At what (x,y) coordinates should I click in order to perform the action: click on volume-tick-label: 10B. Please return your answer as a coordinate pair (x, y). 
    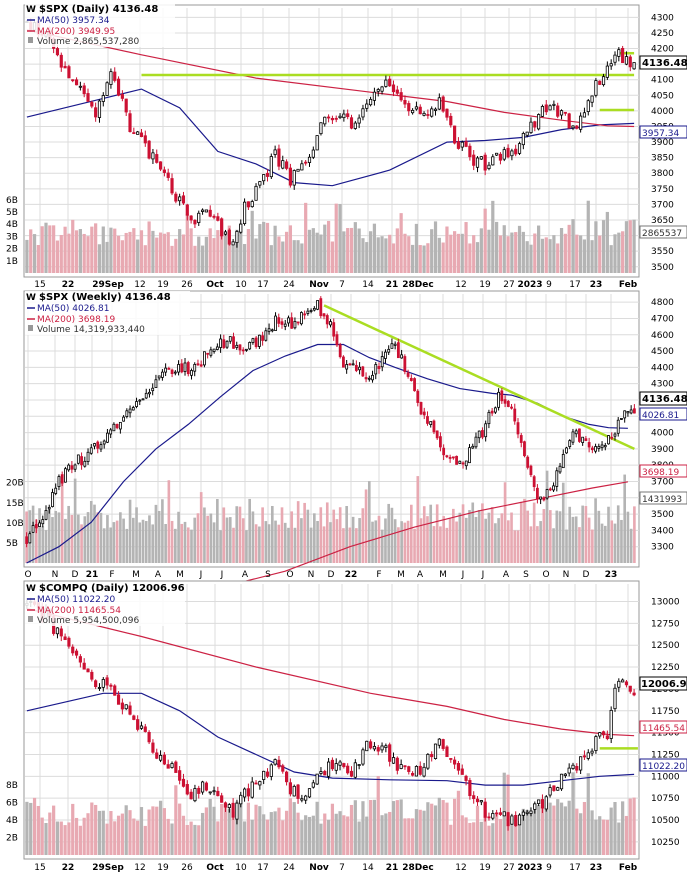
    Looking at the image, I should click on (15, 524).